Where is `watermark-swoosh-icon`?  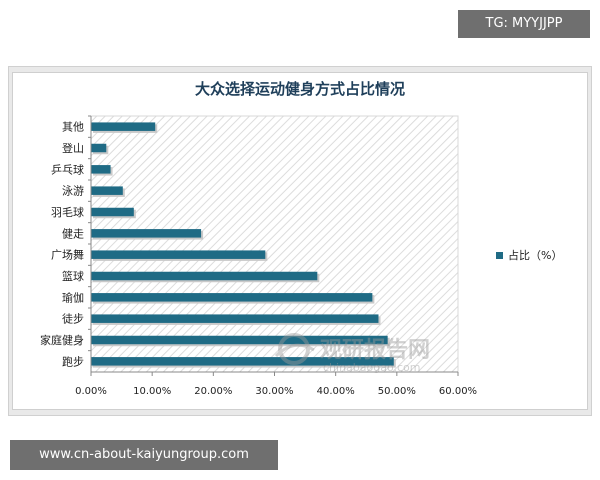
watermark-swoosh-icon is located at coordinates (294, 350).